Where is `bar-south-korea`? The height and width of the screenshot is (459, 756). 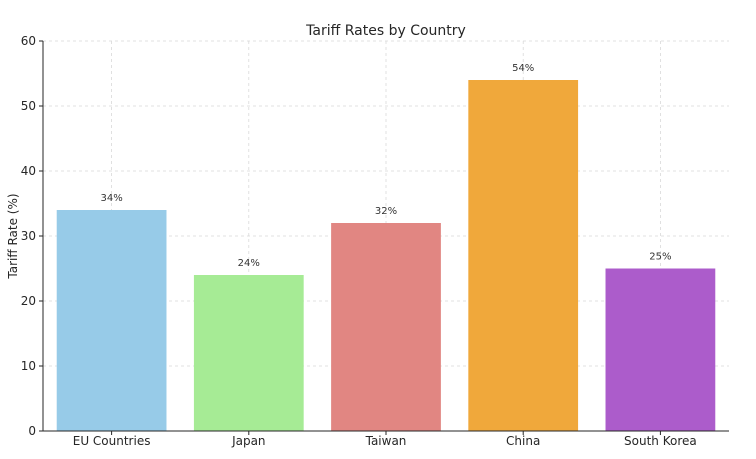
bar-south-korea is located at coordinates (660, 349).